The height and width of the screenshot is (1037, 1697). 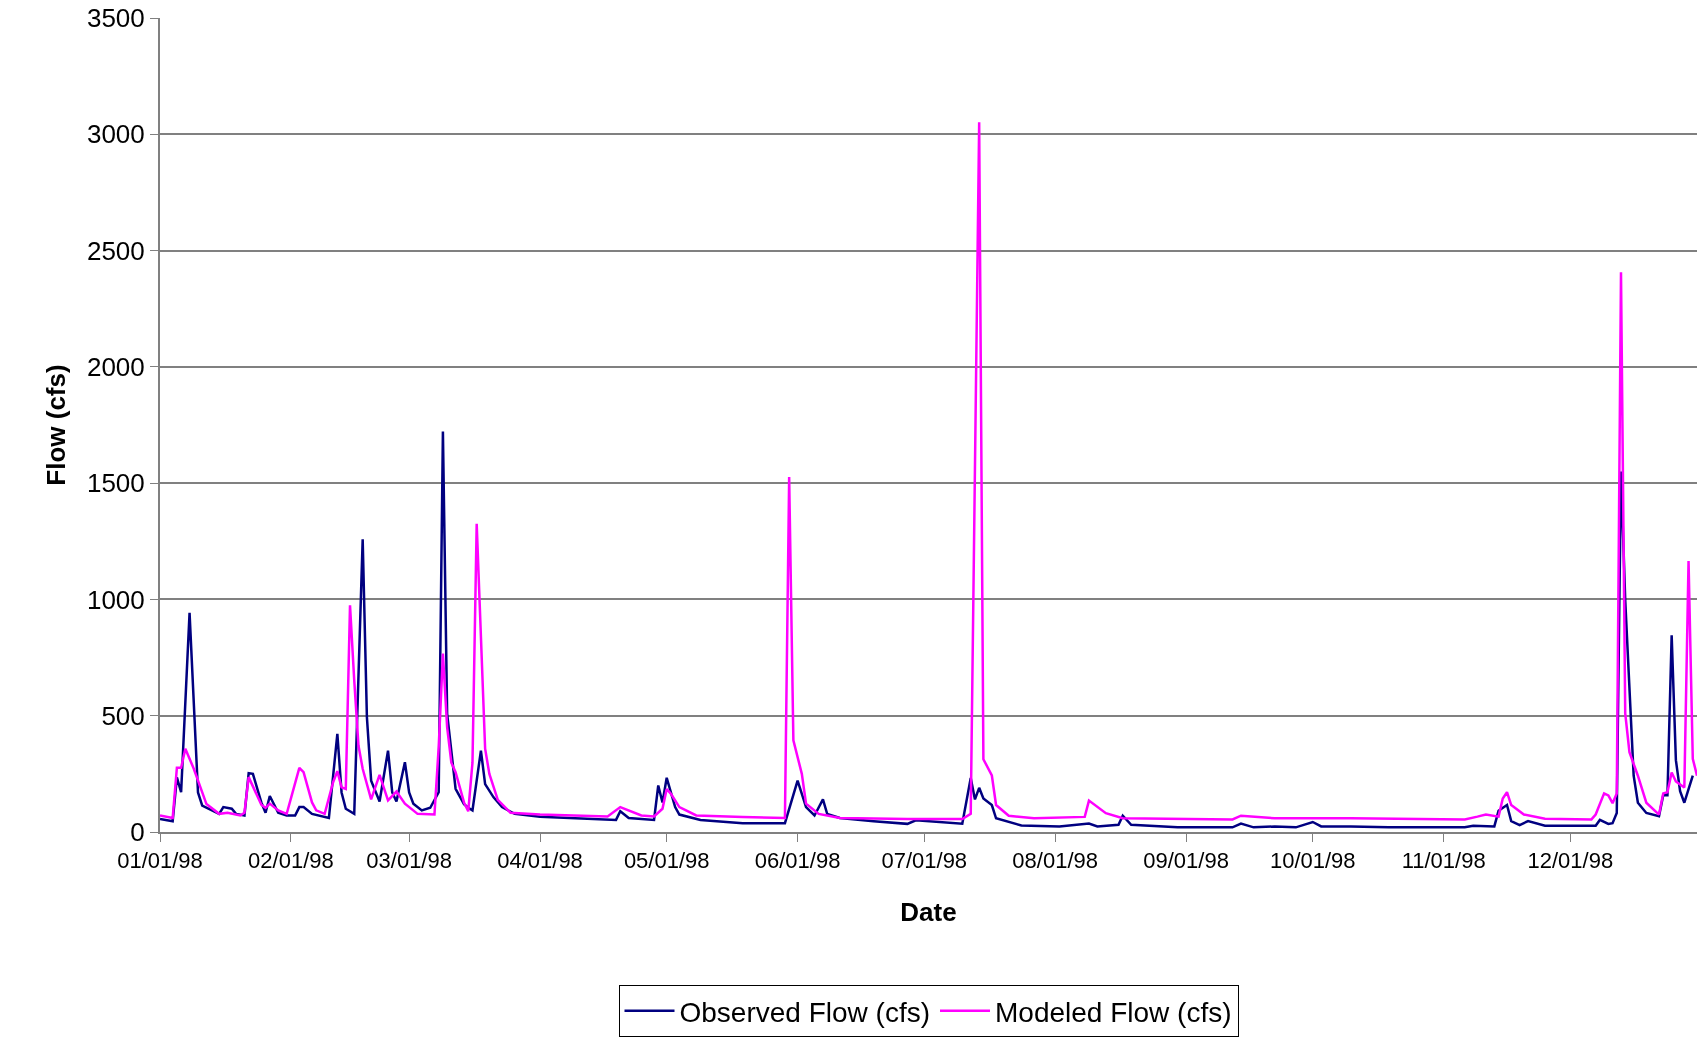 What do you see at coordinates (804, 1012) in the screenshot?
I see `legend-label: Observed Flow (cfs)` at bounding box center [804, 1012].